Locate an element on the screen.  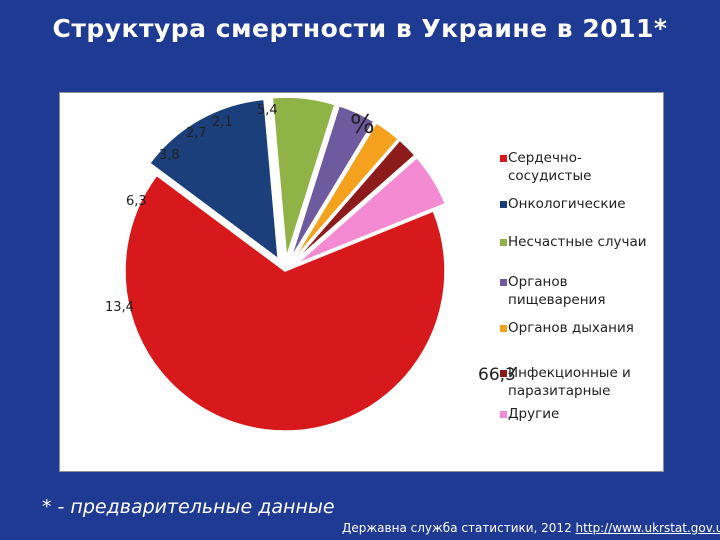
data-label: 2,1 is located at coordinates (222, 122).